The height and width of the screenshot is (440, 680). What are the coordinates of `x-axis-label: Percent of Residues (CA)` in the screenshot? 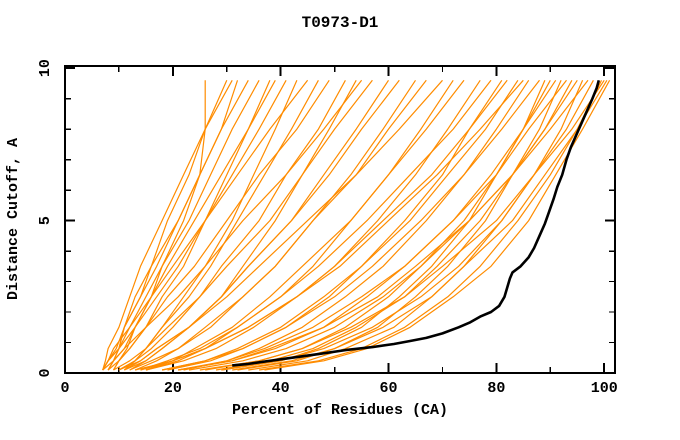 It's located at (340, 410).